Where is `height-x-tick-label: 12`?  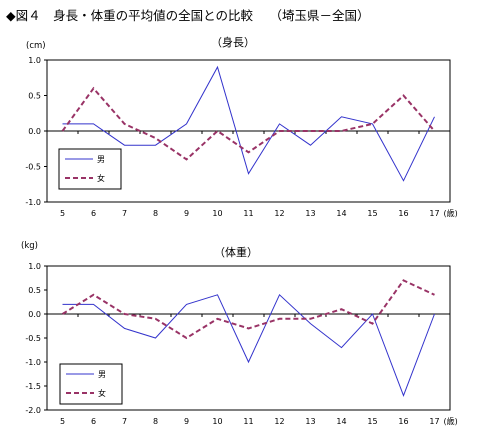
height-x-tick-label: 12 is located at coordinates (279, 213).